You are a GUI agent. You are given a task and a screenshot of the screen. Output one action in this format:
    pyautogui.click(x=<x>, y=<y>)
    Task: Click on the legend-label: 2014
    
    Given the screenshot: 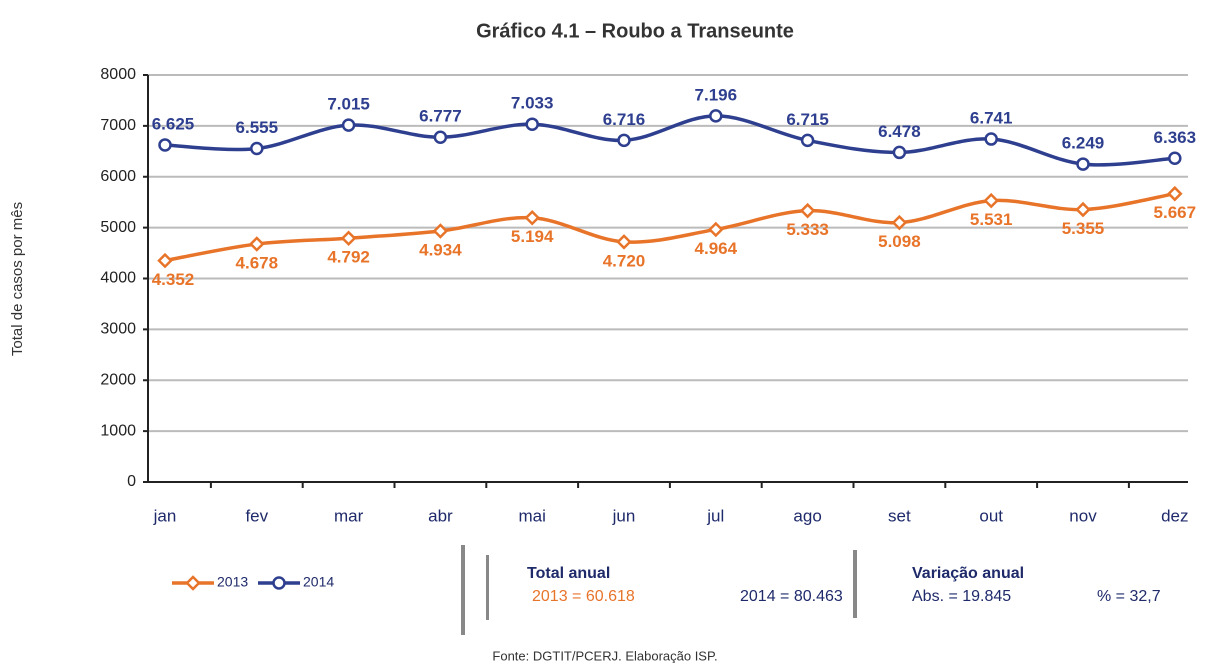 What is the action you would take?
    pyautogui.click(x=318, y=582)
    